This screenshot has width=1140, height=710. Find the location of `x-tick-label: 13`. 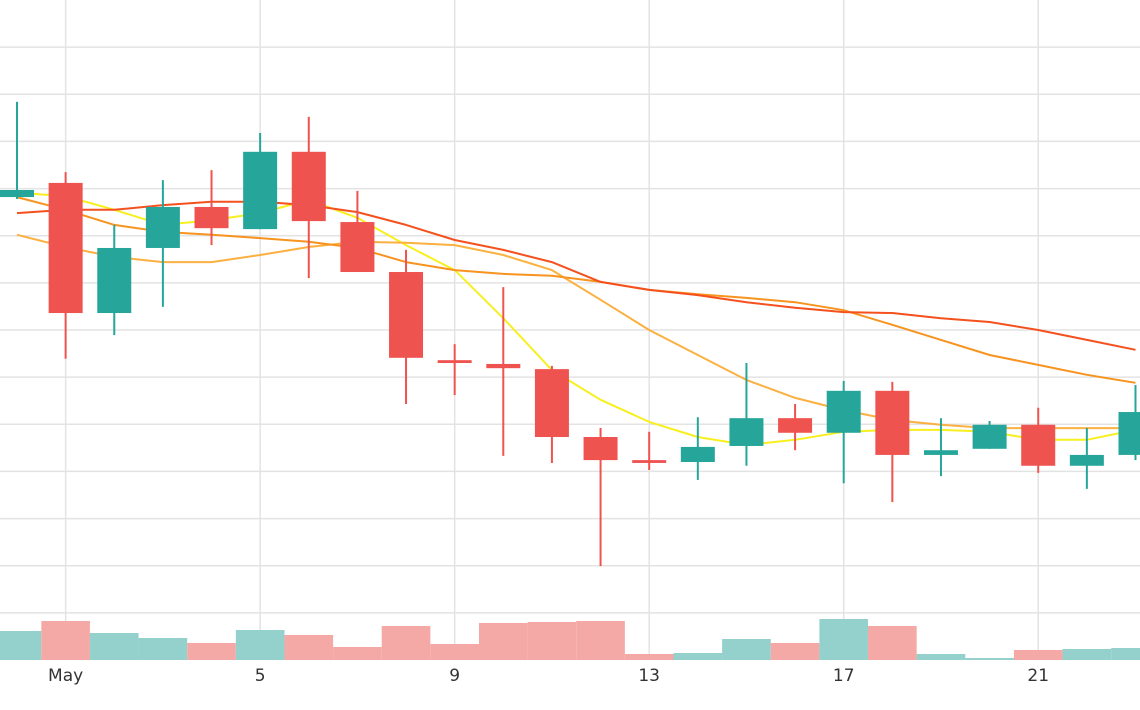

x-tick-label: 13 is located at coordinates (649, 676).